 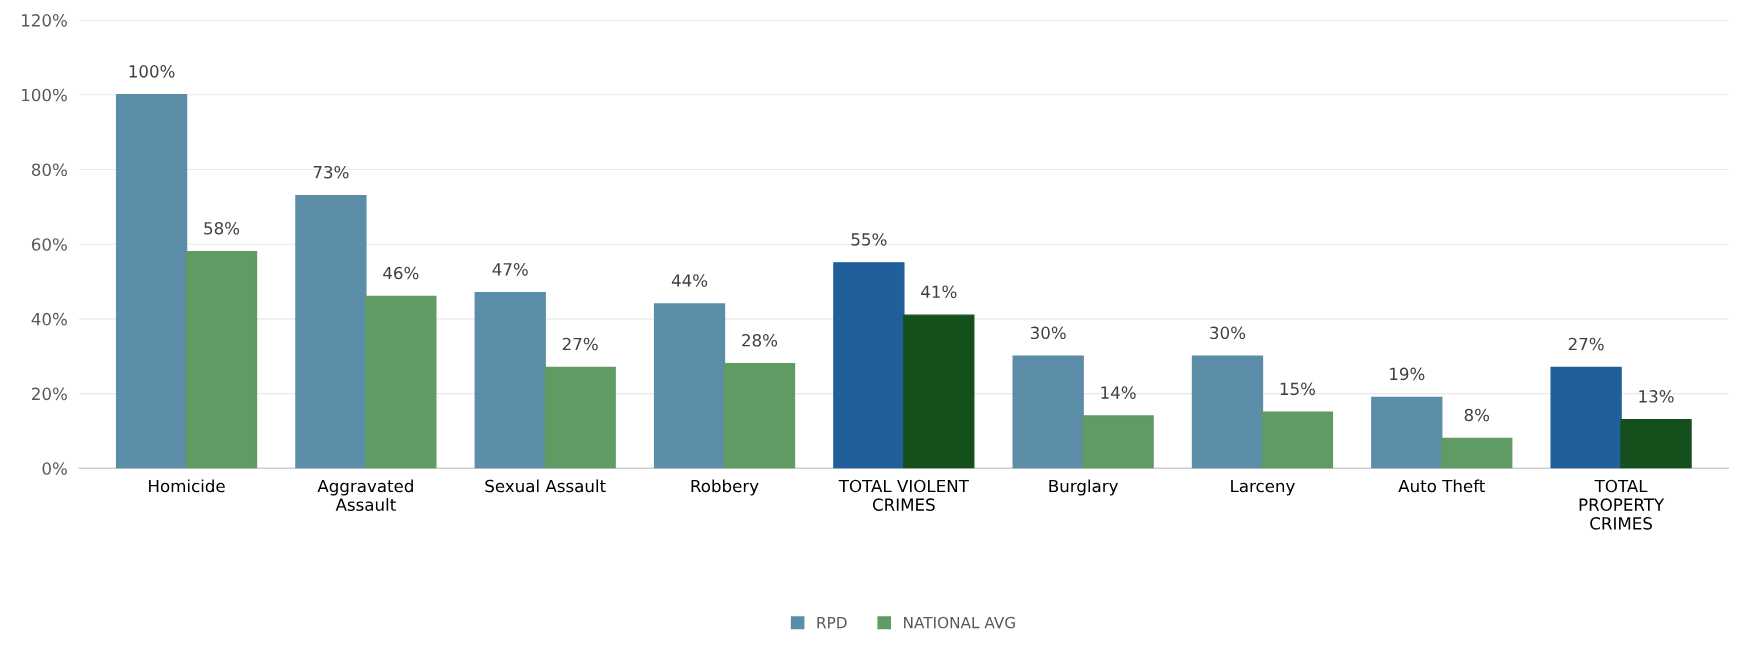 What do you see at coordinates (44, 95) in the screenshot?
I see `y-tick-label: 100%` at bounding box center [44, 95].